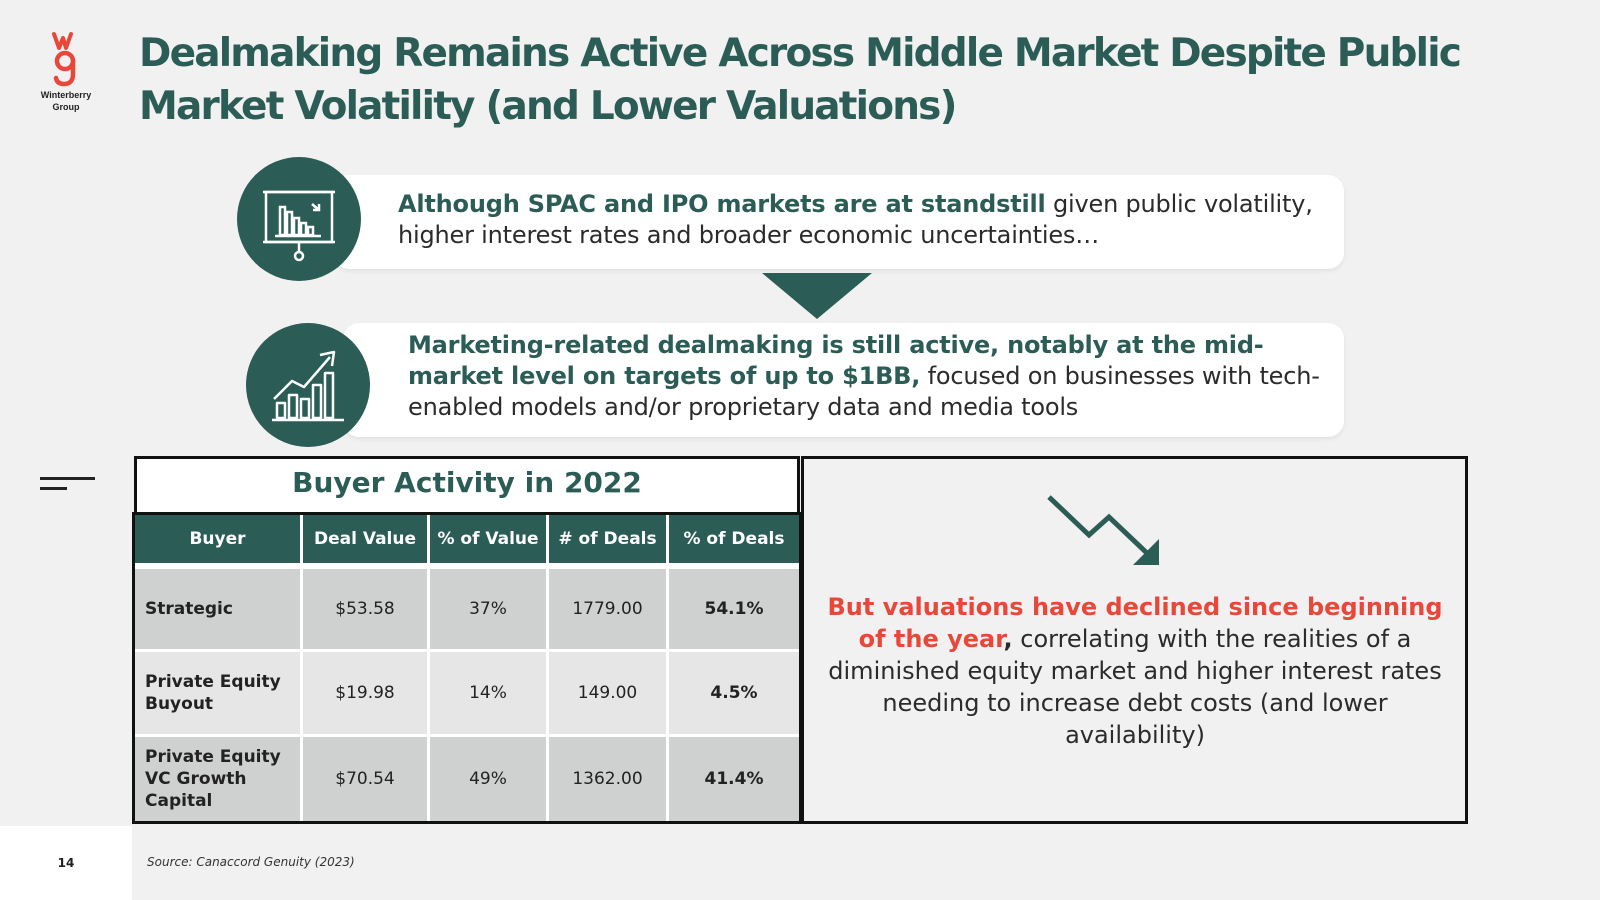 Image resolution: width=1600 pixels, height=900 pixels. What do you see at coordinates (734, 610) in the screenshot?
I see `cell-pct-deals: 54.1%` at bounding box center [734, 610].